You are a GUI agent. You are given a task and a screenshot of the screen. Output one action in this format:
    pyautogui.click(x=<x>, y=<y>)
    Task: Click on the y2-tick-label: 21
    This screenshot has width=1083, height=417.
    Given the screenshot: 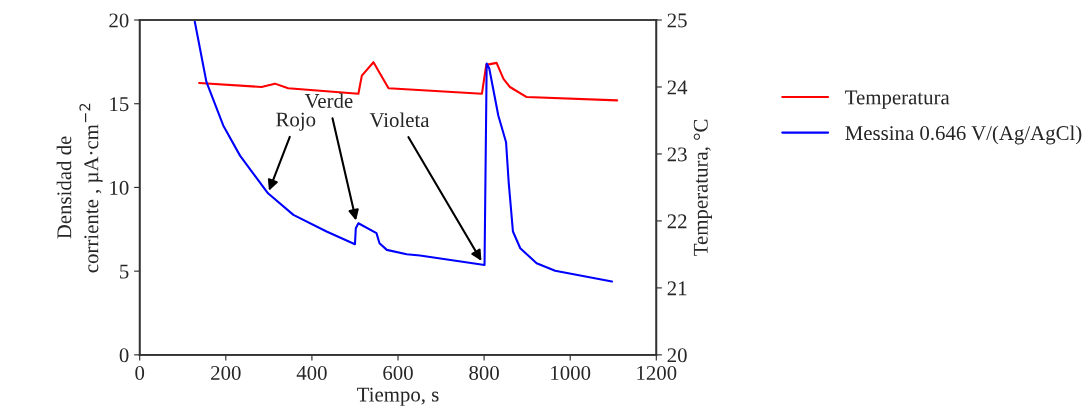 What is the action you would take?
    pyautogui.click(x=677, y=288)
    